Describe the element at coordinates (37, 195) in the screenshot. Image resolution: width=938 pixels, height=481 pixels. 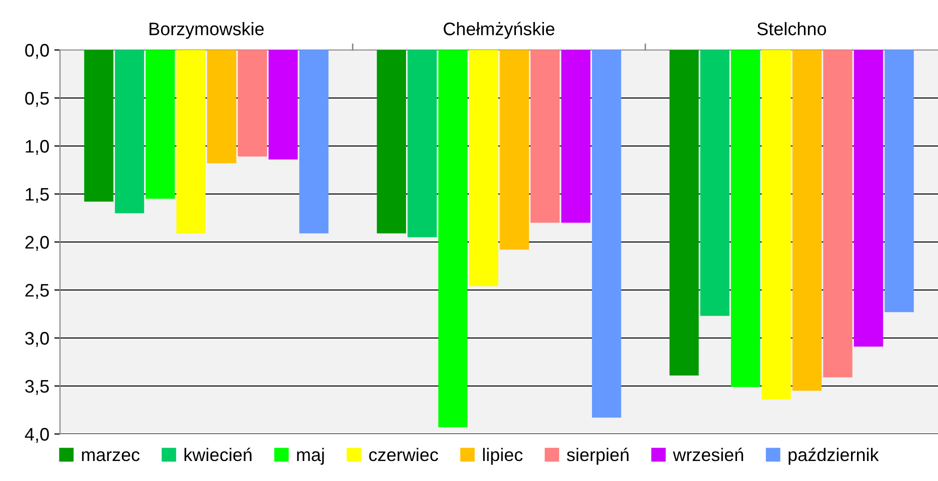
I see `y-tick-label: 1,5` at that location.